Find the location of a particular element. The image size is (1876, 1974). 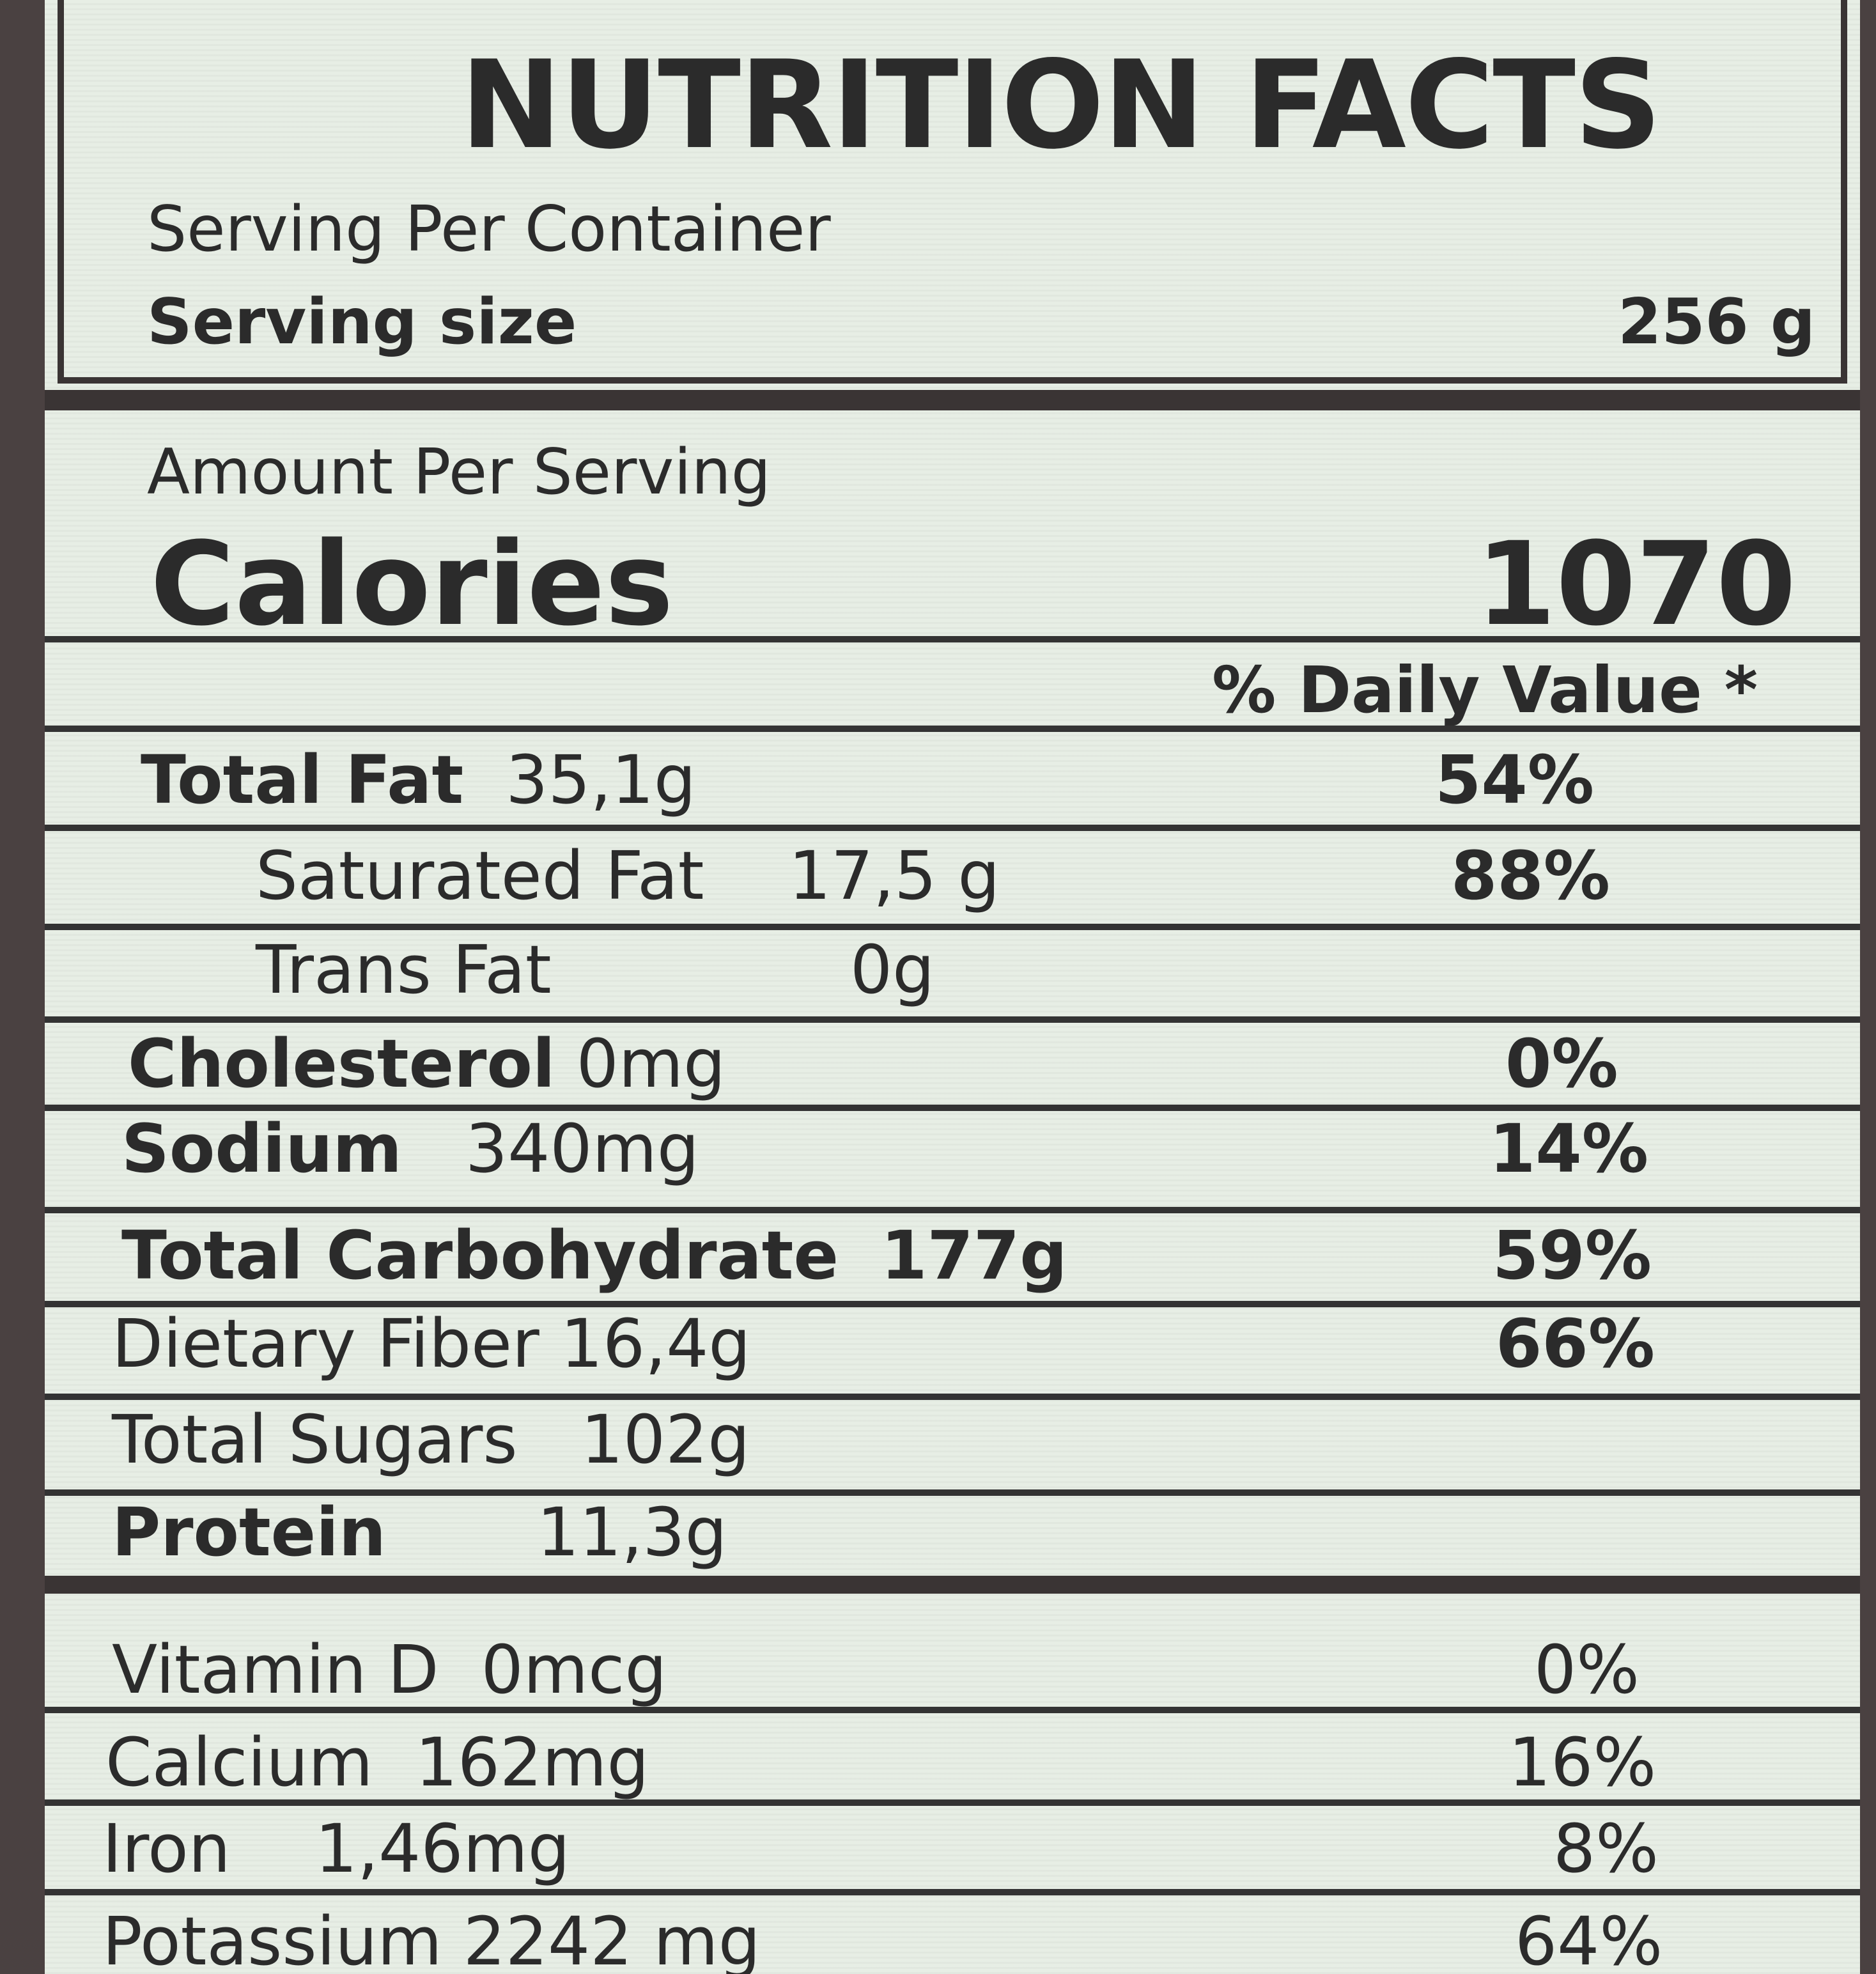

vitamin-amount: 2242 mg is located at coordinates (612, 1938).